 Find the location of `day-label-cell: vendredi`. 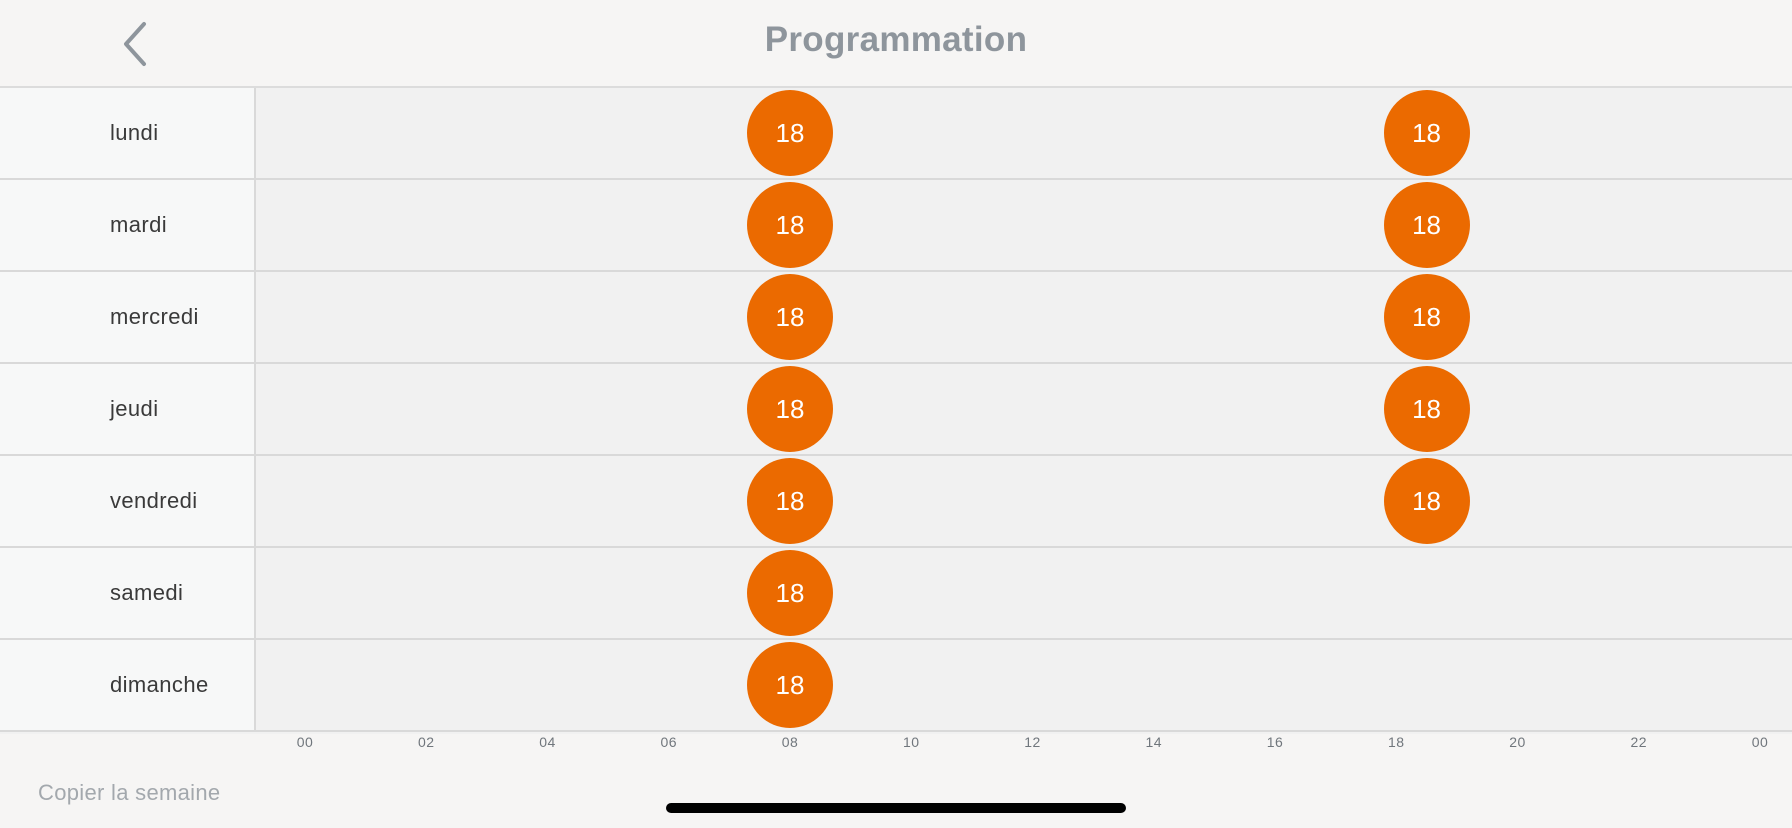

day-label-cell: vendredi is located at coordinates (128, 501).